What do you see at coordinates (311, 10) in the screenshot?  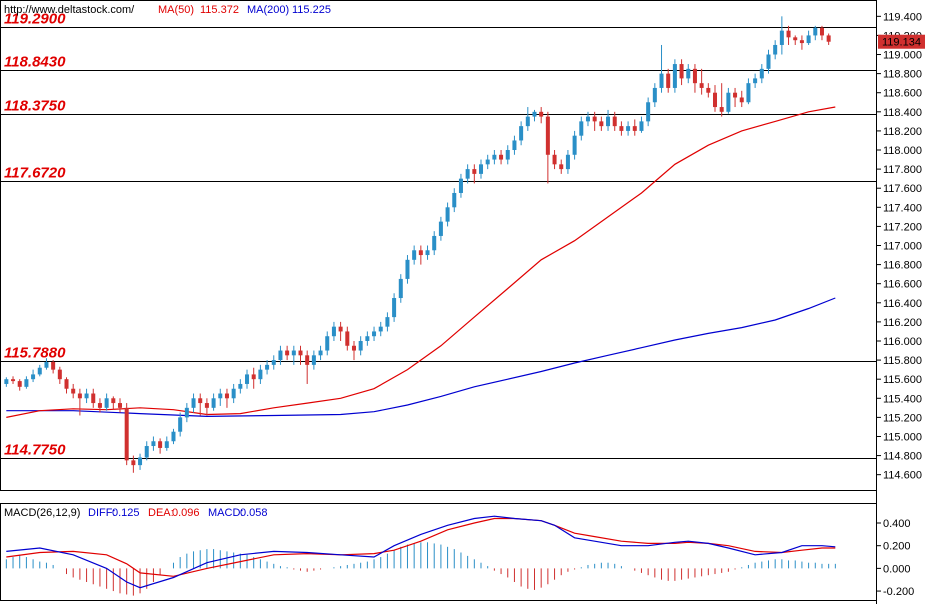 I see `ma200-value: 115.225` at bounding box center [311, 10].